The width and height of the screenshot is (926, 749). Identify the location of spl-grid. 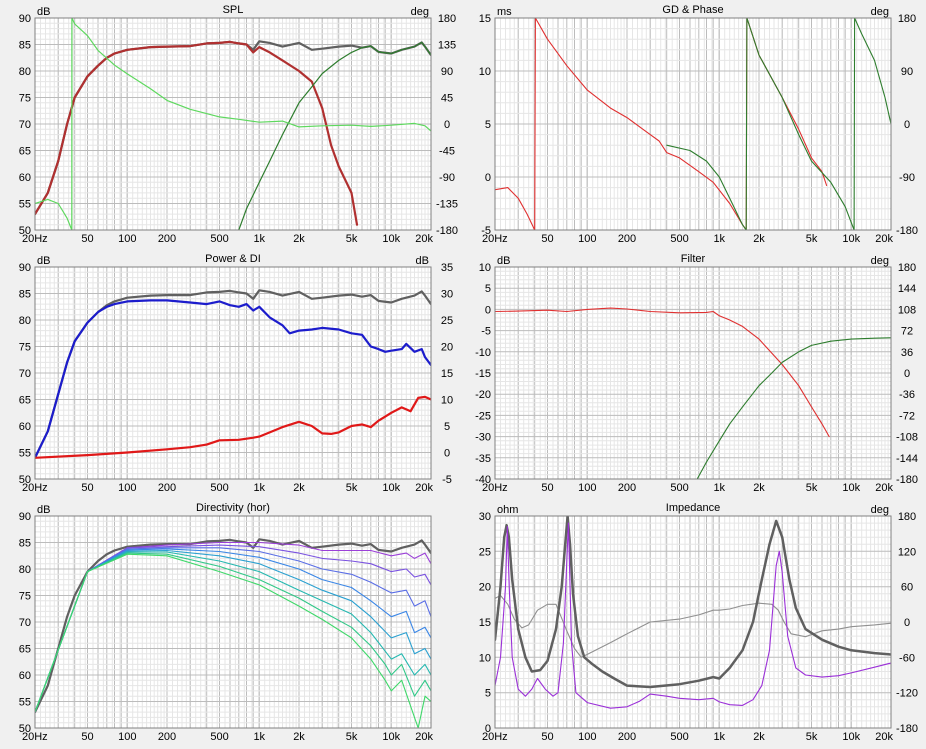
(233, 124).